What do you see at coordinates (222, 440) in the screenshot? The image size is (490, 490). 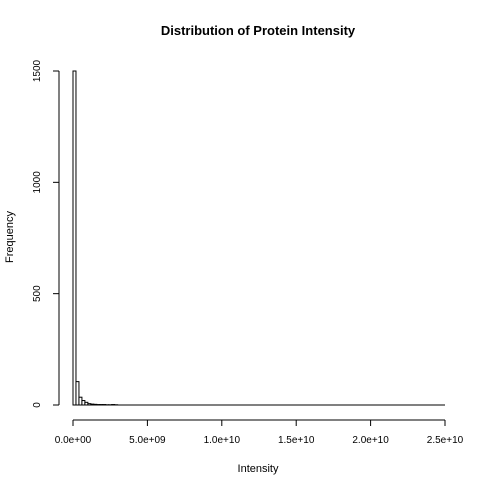 I see `x-tick-label-2: 1.0e+10` at bounding box center [222, 440].